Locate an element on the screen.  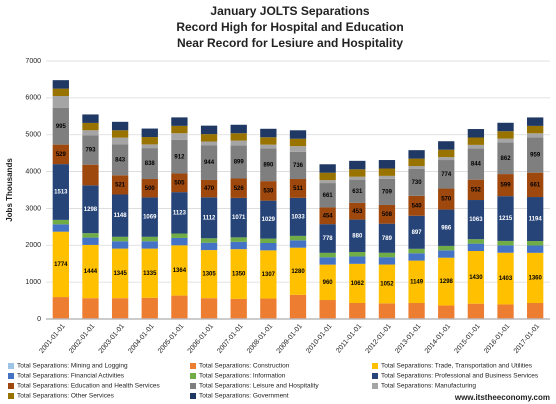
x-tick-label: 2007-01-01 is located at coordinates (230, 339).